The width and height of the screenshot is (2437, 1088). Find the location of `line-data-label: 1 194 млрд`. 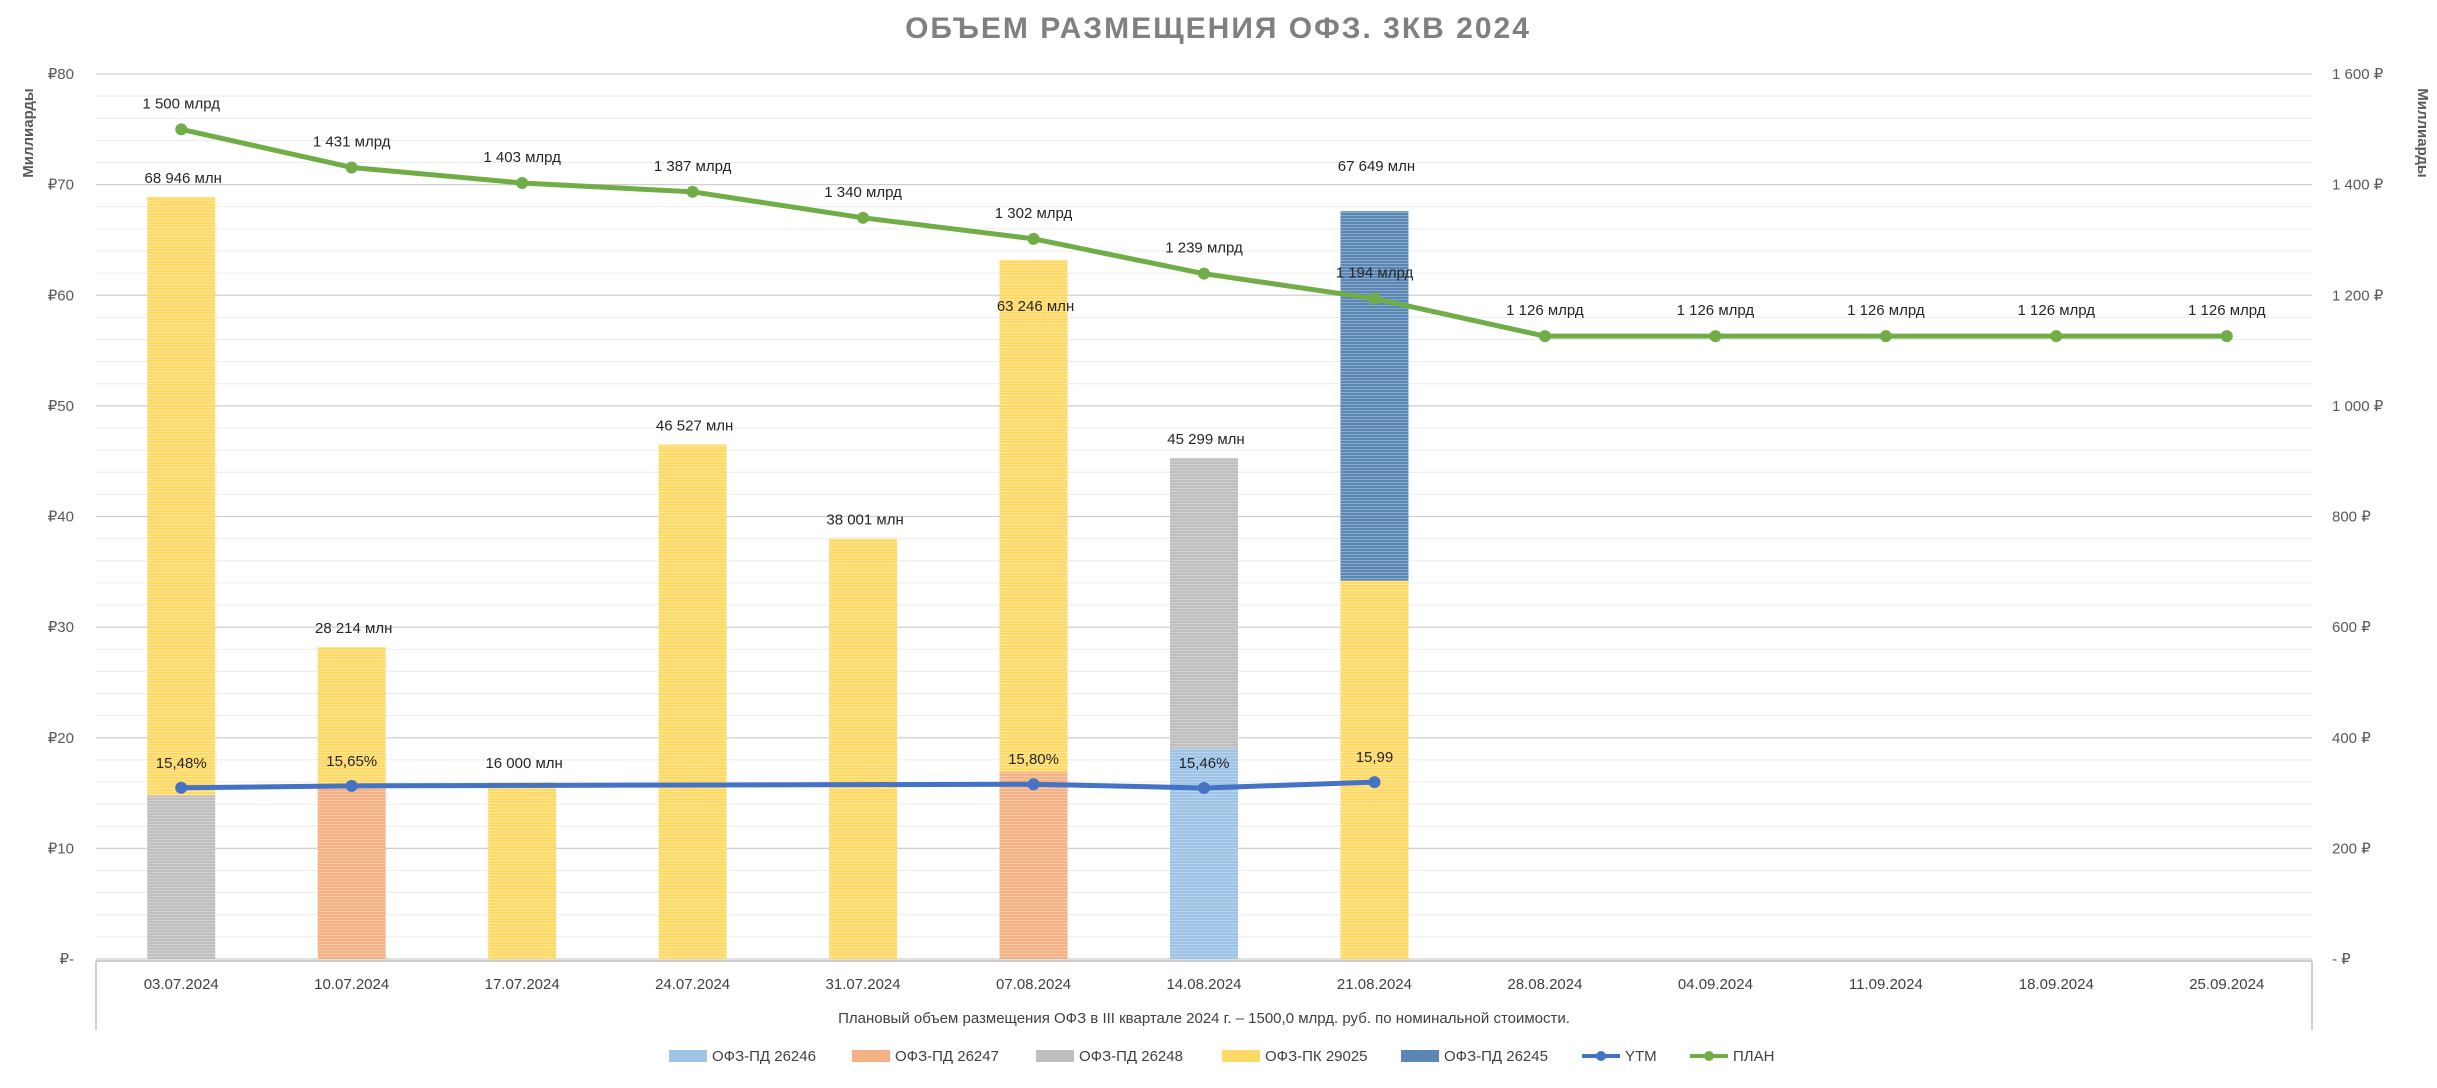

line-data-label: 1 194 млрд is located at coordinates (1375, 273).